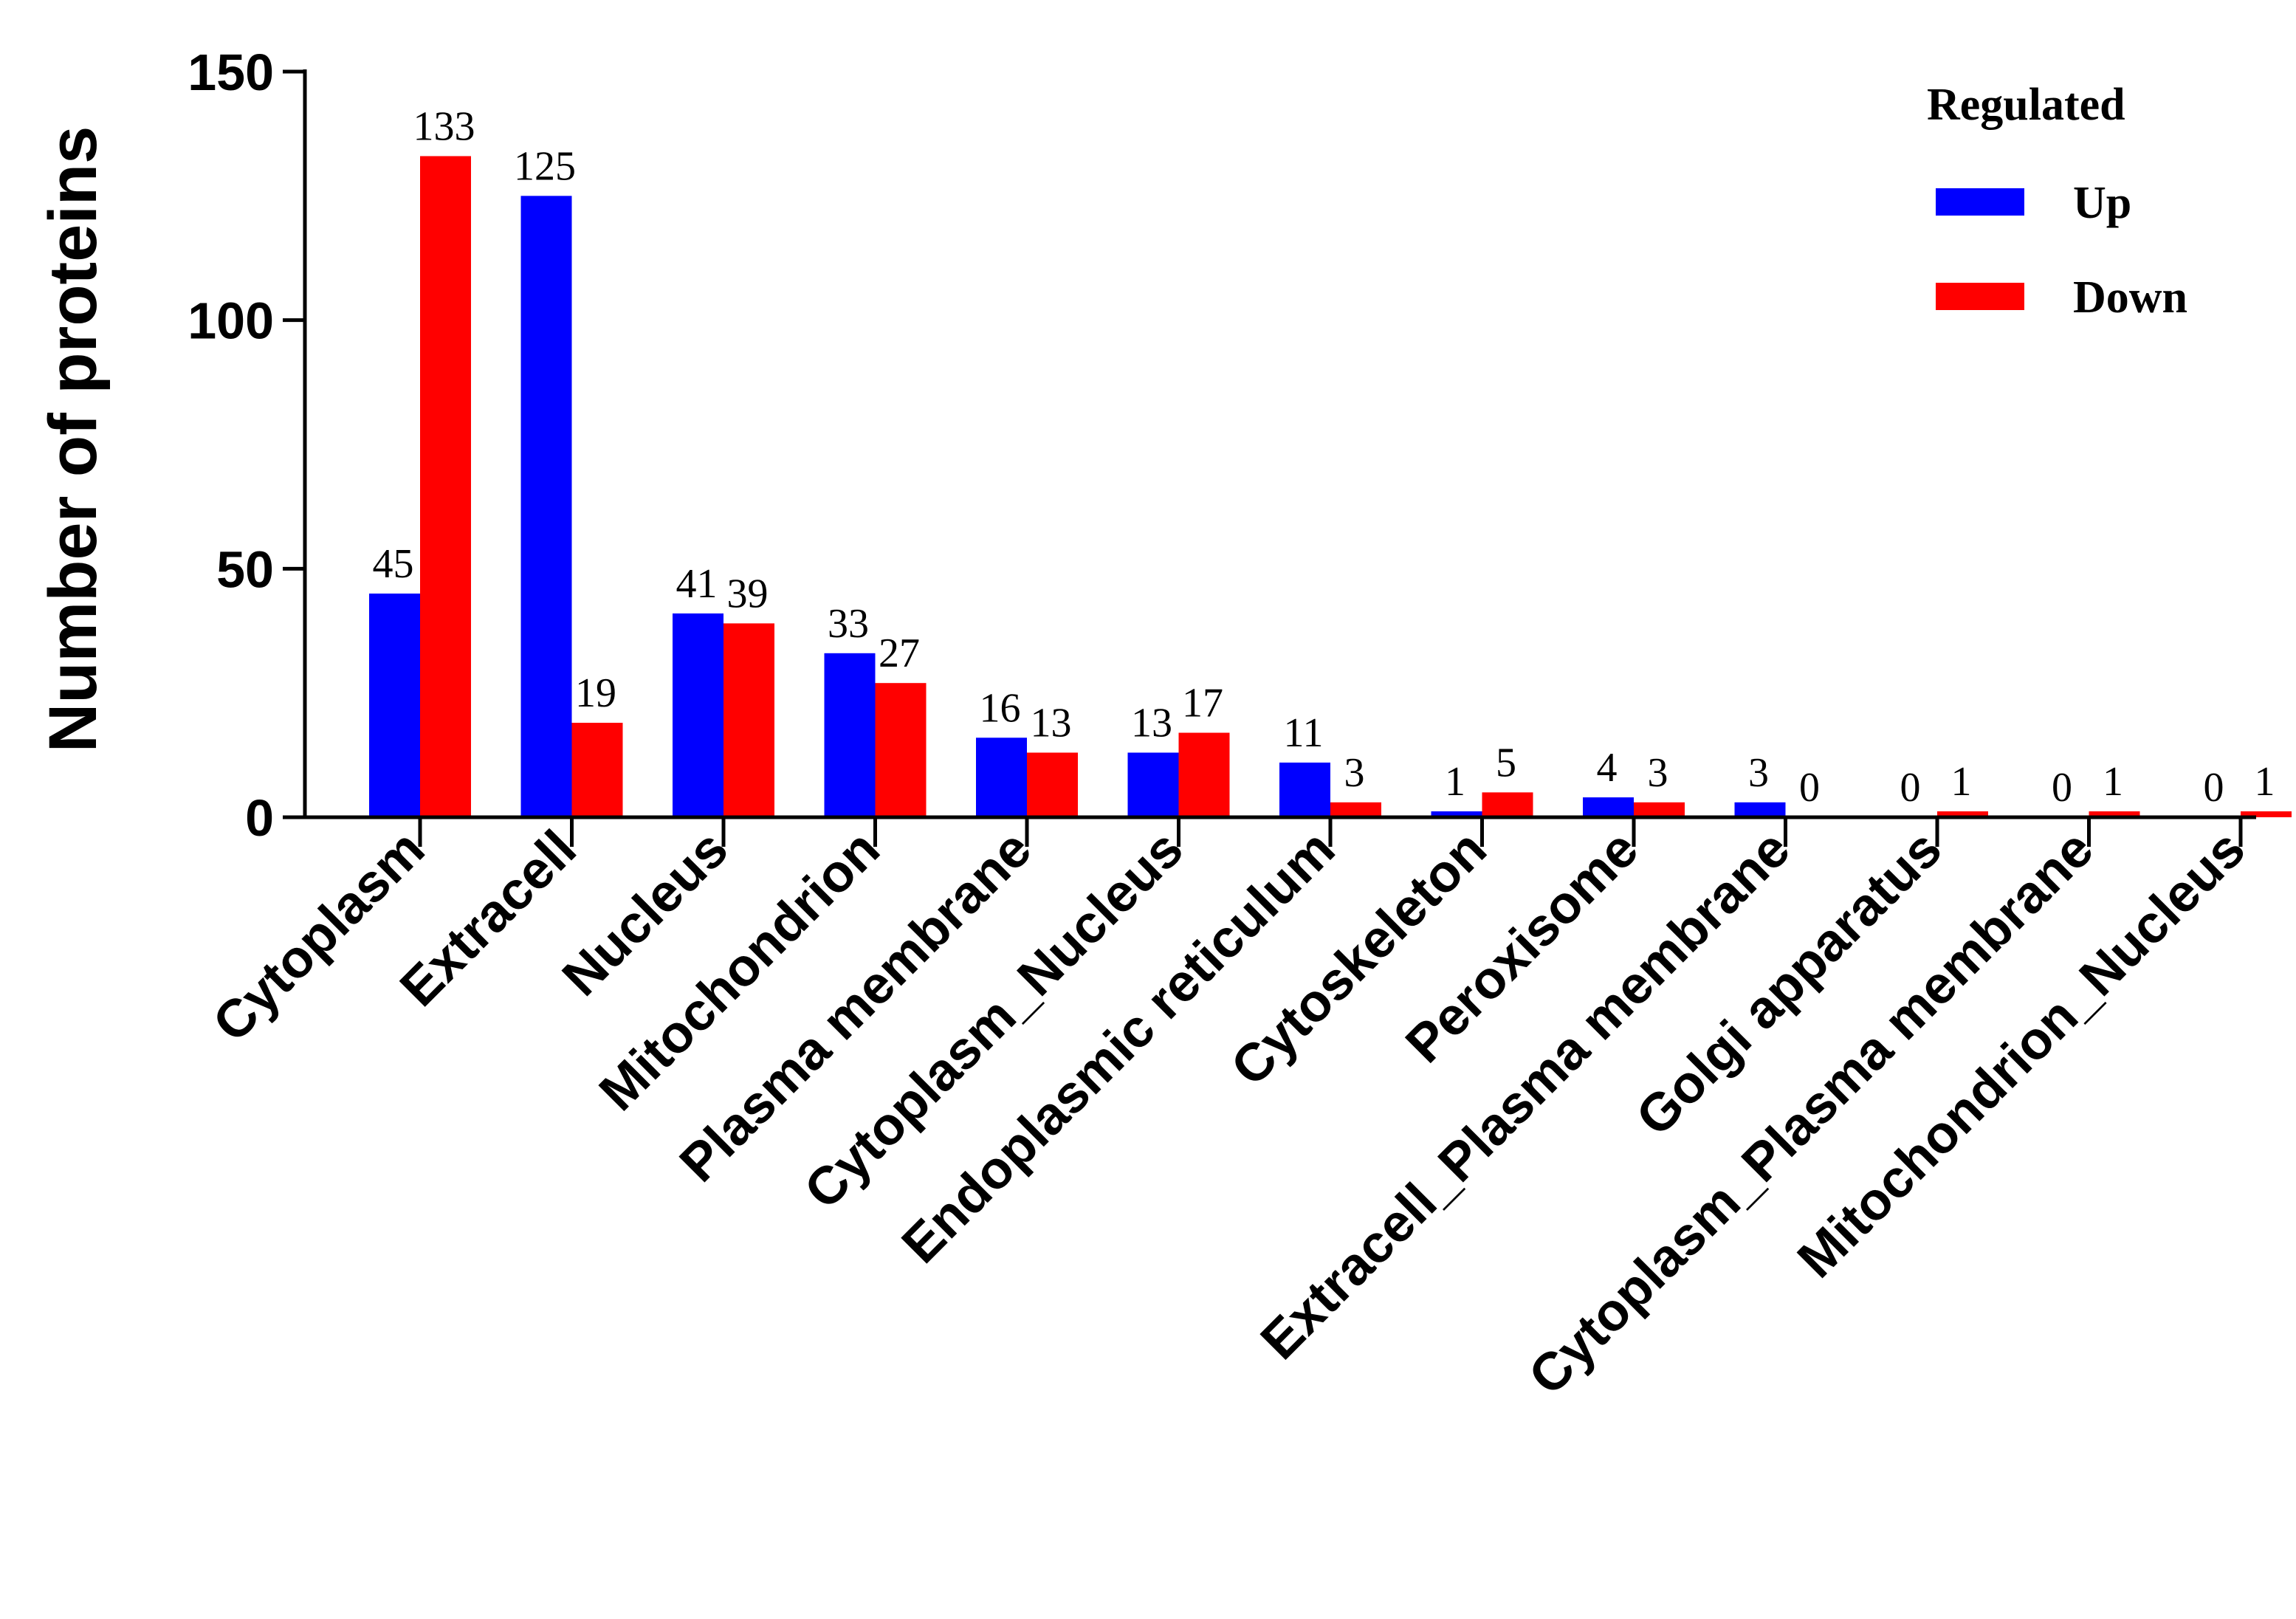 The height and width of the screenshot is (1619, 2296). Describe the element at coordinates (748, 593) in the screenshot. I see `value-label-down: 39` at that location.